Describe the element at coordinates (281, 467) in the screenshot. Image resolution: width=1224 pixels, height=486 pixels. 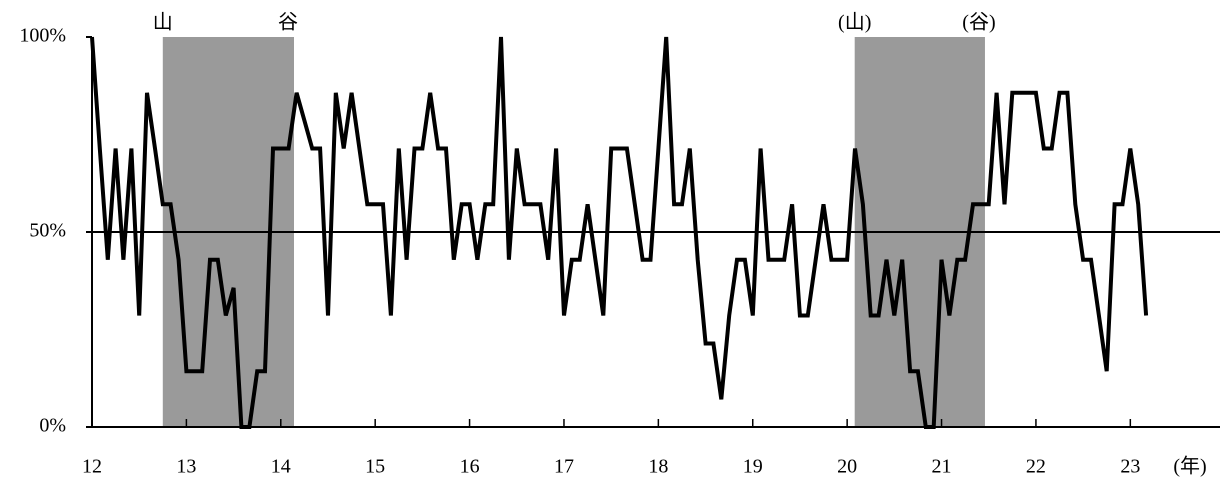
I see `x-tick-label: 14` at that location.